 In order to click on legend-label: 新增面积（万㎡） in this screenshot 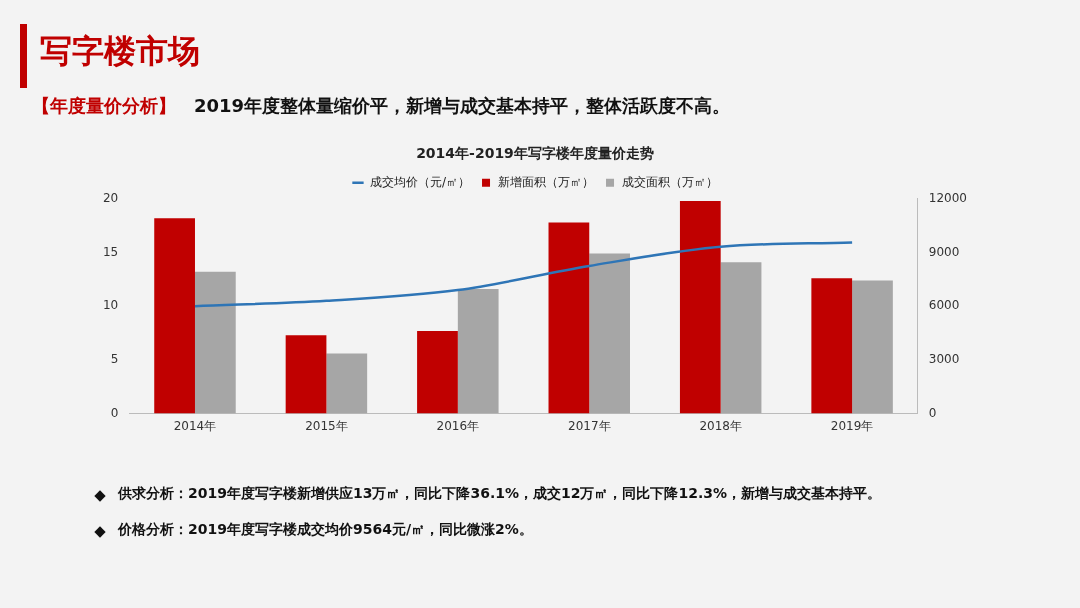, I will do `click(546, 181)`.